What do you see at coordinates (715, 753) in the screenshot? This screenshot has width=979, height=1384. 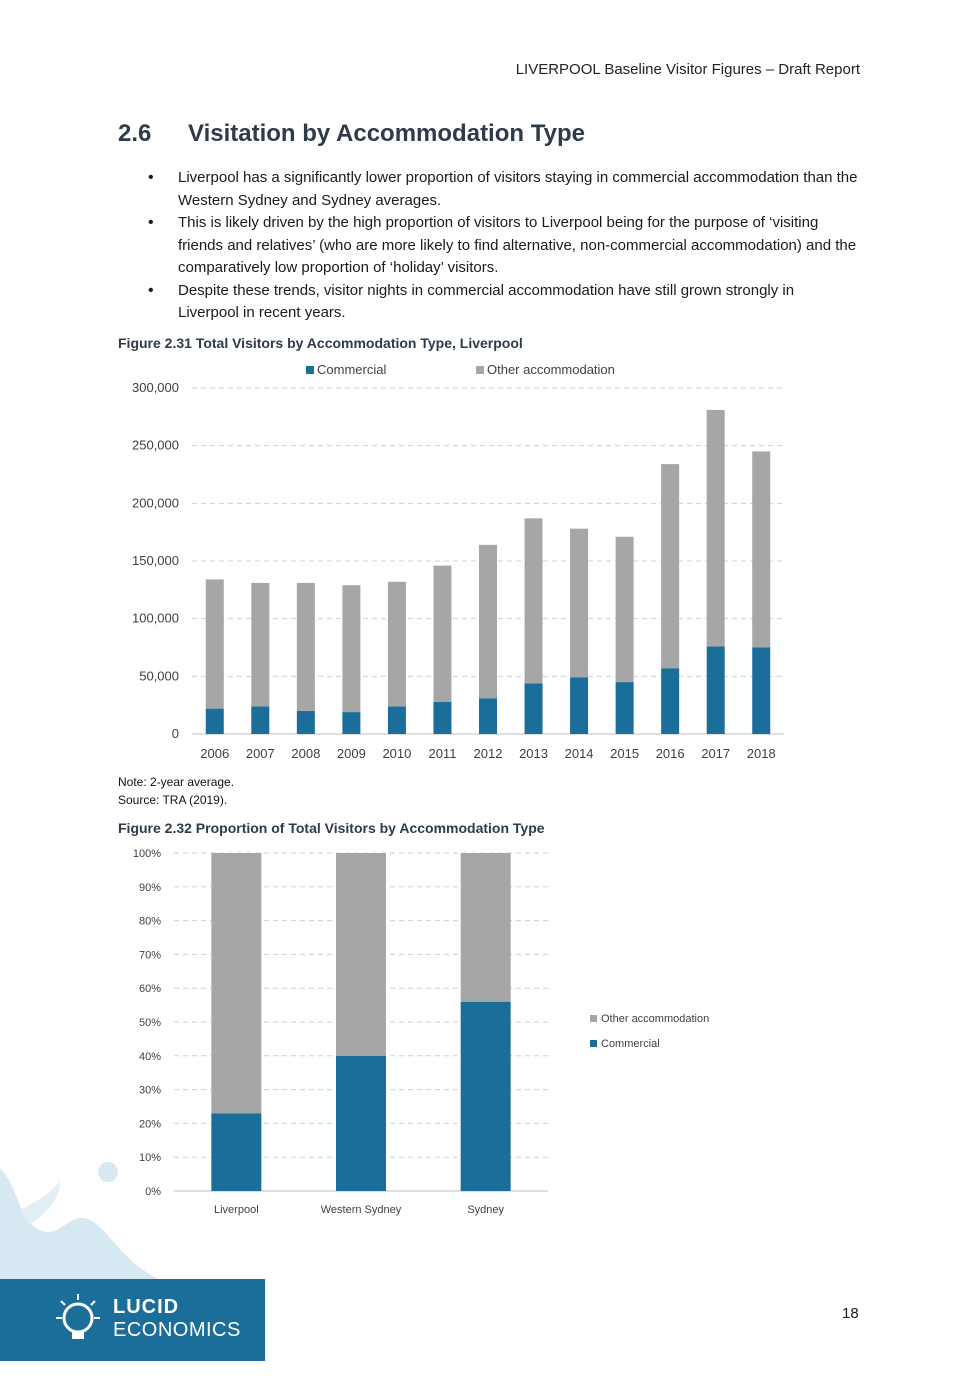 I see `x-tick-label: 2017` at bounding box center [715, 753].